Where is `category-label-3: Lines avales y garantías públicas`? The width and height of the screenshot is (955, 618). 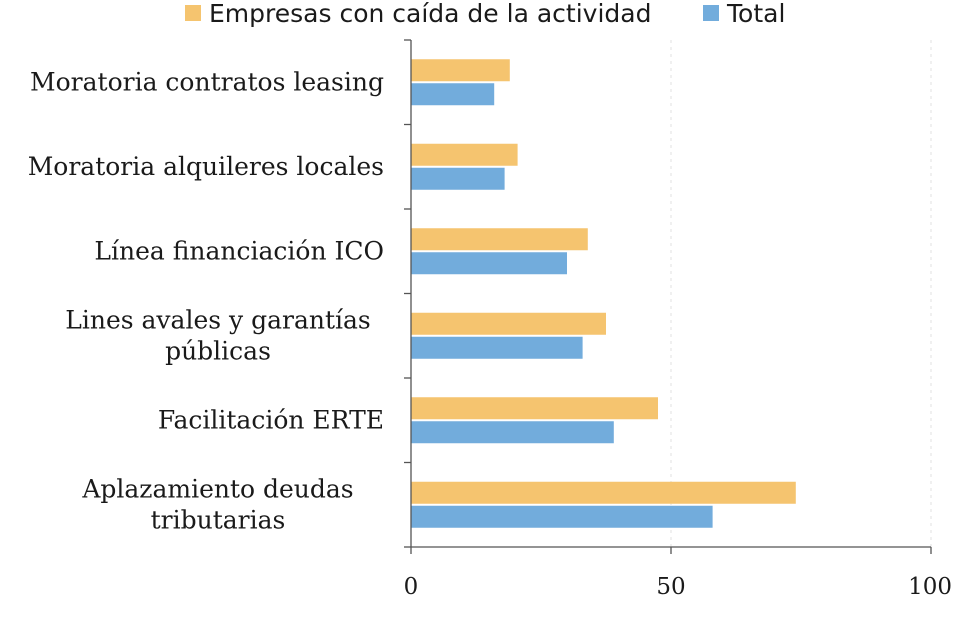
category-label-3: Lines avales y garantías públicas is located at coordinates (217, 335).